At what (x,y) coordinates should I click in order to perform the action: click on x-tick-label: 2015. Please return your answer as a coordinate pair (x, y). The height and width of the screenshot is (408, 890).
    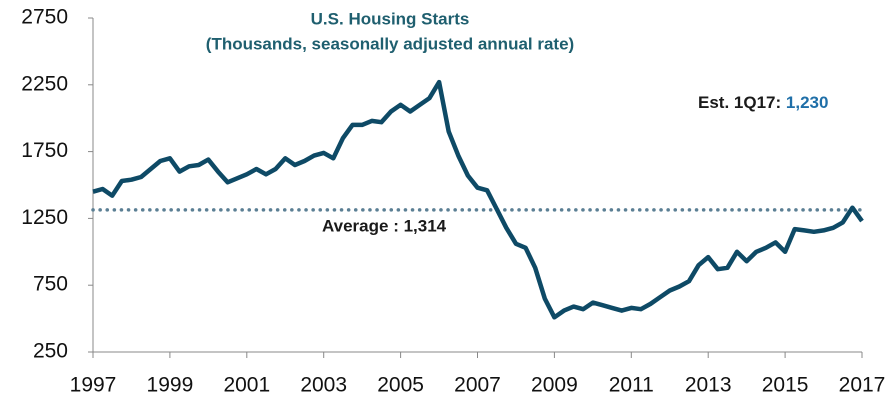
    Looking at the image, I should click on (785, 385).